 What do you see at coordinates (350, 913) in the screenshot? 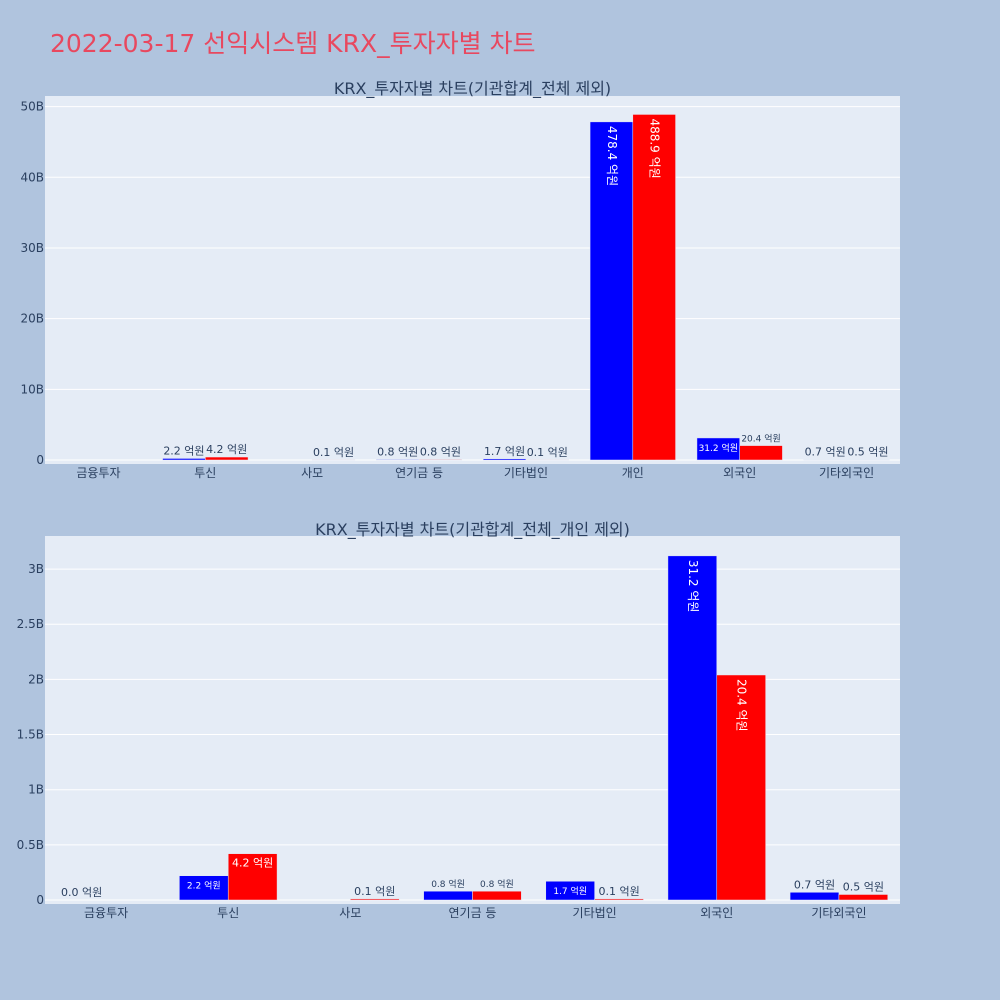
I see `chart2-x-tick-label: 사모` at bounding box center [350, 913].